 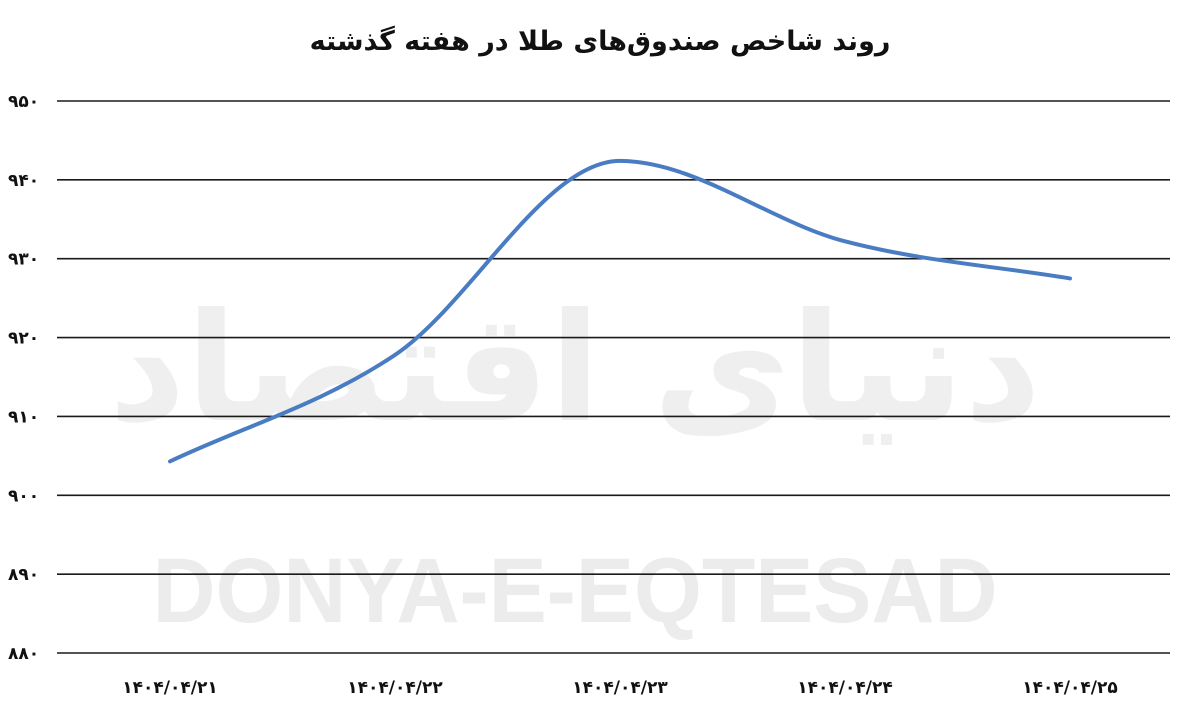 What do you see at coordinates (23, 260) in the screenshot?
I see `y-tick-label: ۹۳۰` at bounding box center [23, 260].